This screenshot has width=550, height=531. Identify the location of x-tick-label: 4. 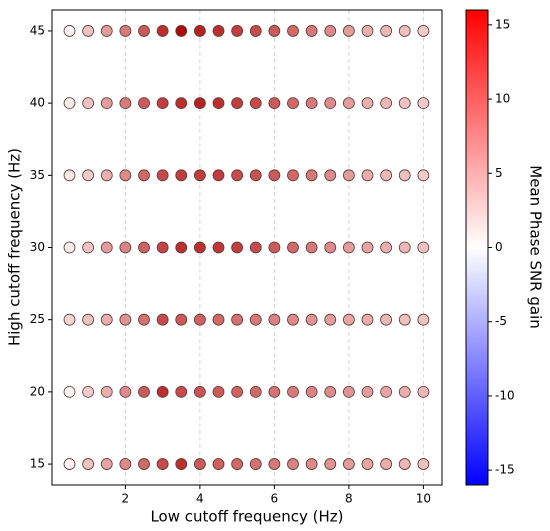
(200, 499).